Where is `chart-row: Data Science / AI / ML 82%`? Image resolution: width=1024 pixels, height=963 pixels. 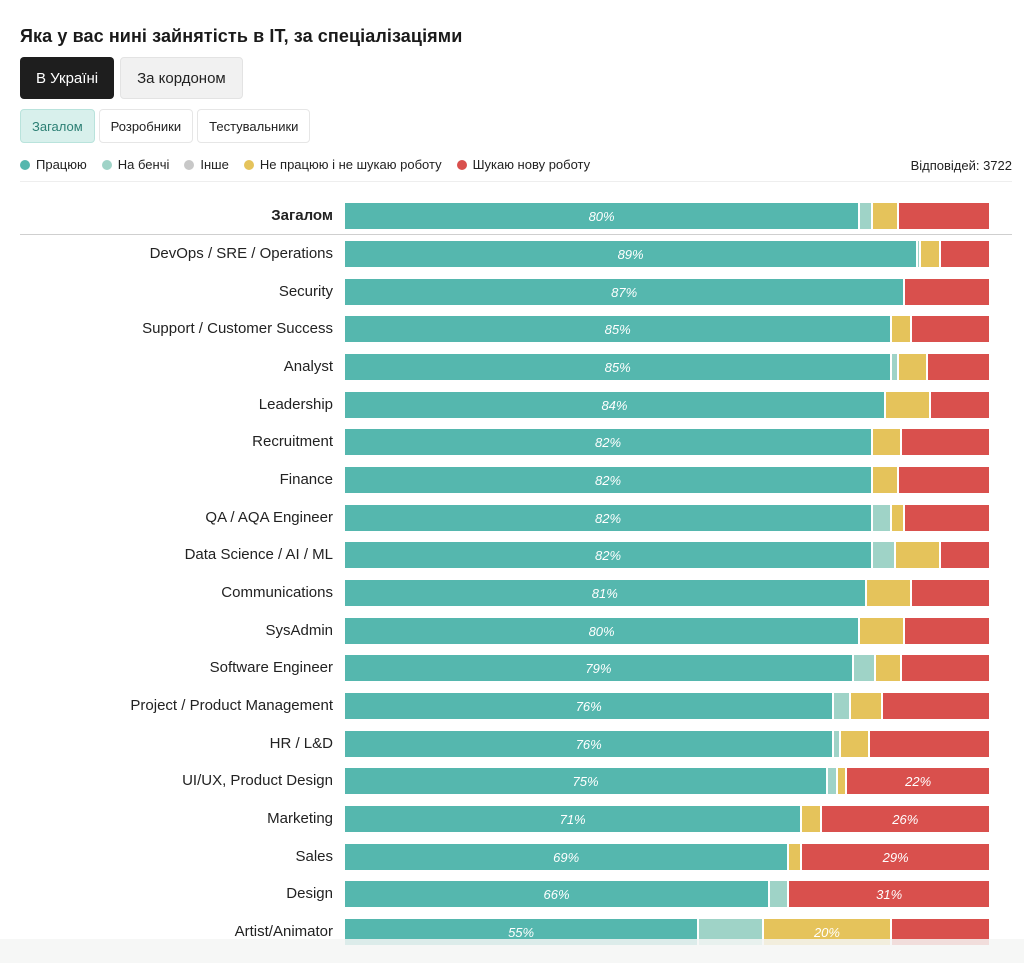 chart-row: Data Science / AI / ML 82% is located at coordinates (512, 555).